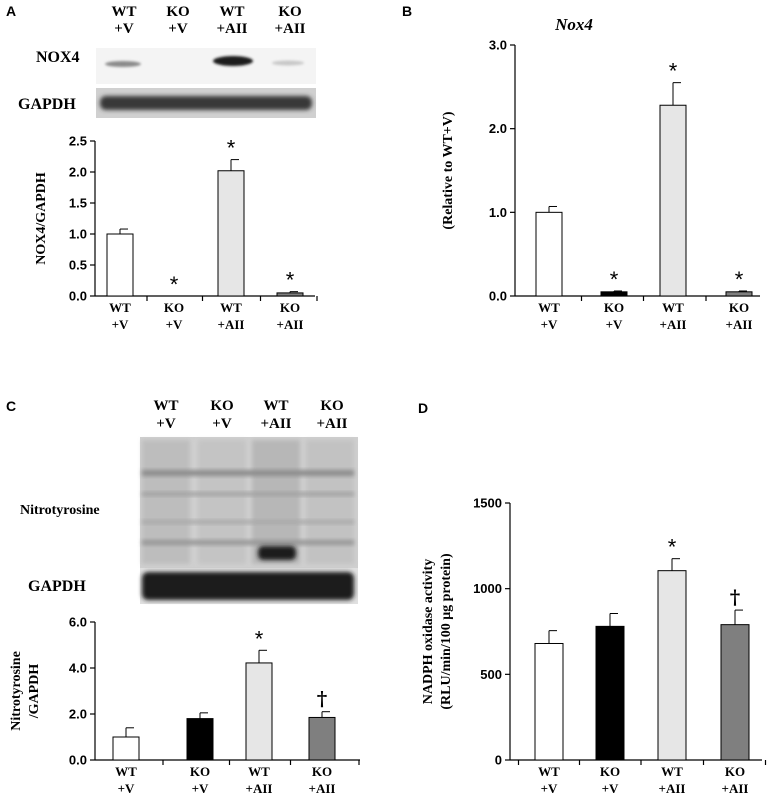 The width and height of the screenshot is (768, 806). Describe the element at coordinates (331, 424) in the screenshot. I see `group-header-c-ko-aii-treatment: +AII` at that location.